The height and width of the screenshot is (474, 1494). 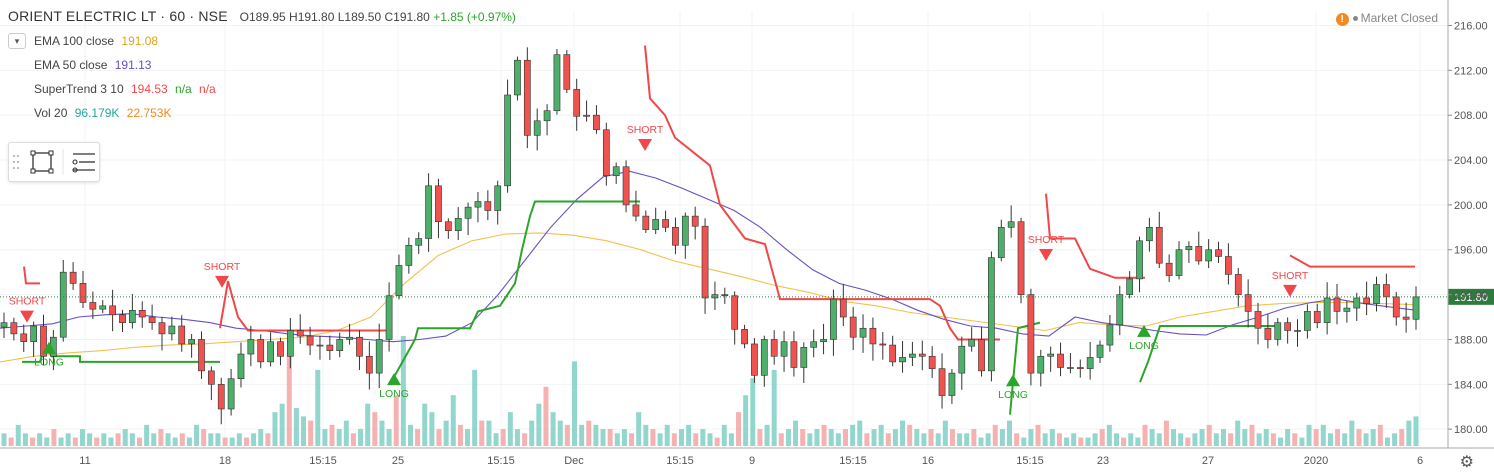 What do you see at coordinates (16, 162) in the screenshot?
I see `drag-handle-icon` at bounding box center [16, 162].